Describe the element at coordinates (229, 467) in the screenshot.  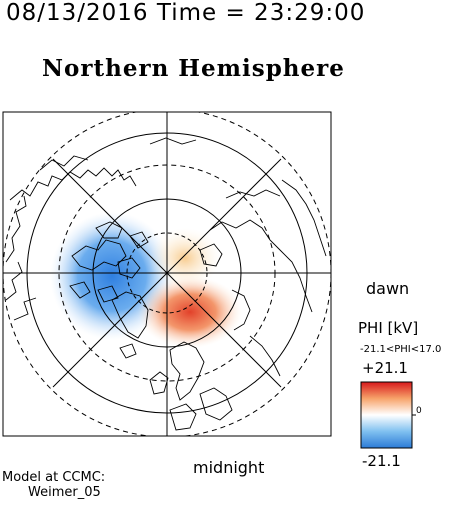
I see `midnight-label: midnight` at that location.